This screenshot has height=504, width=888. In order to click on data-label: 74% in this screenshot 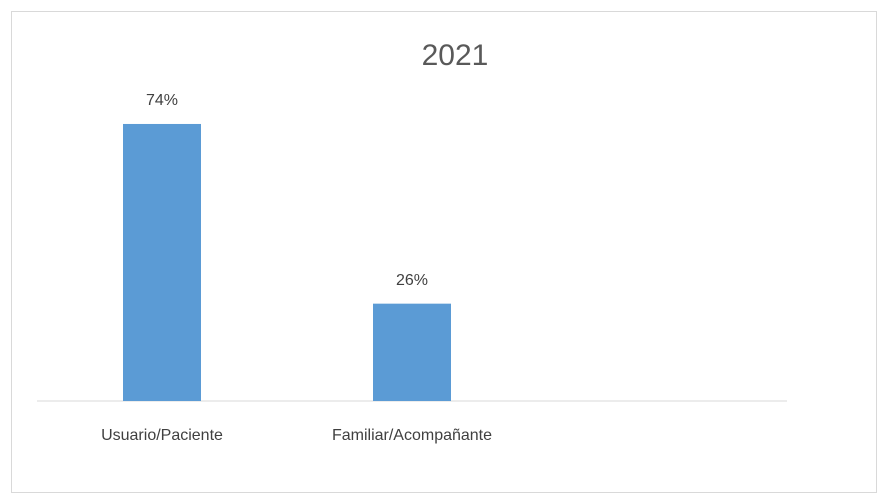, I will do `click(162, 100)`.